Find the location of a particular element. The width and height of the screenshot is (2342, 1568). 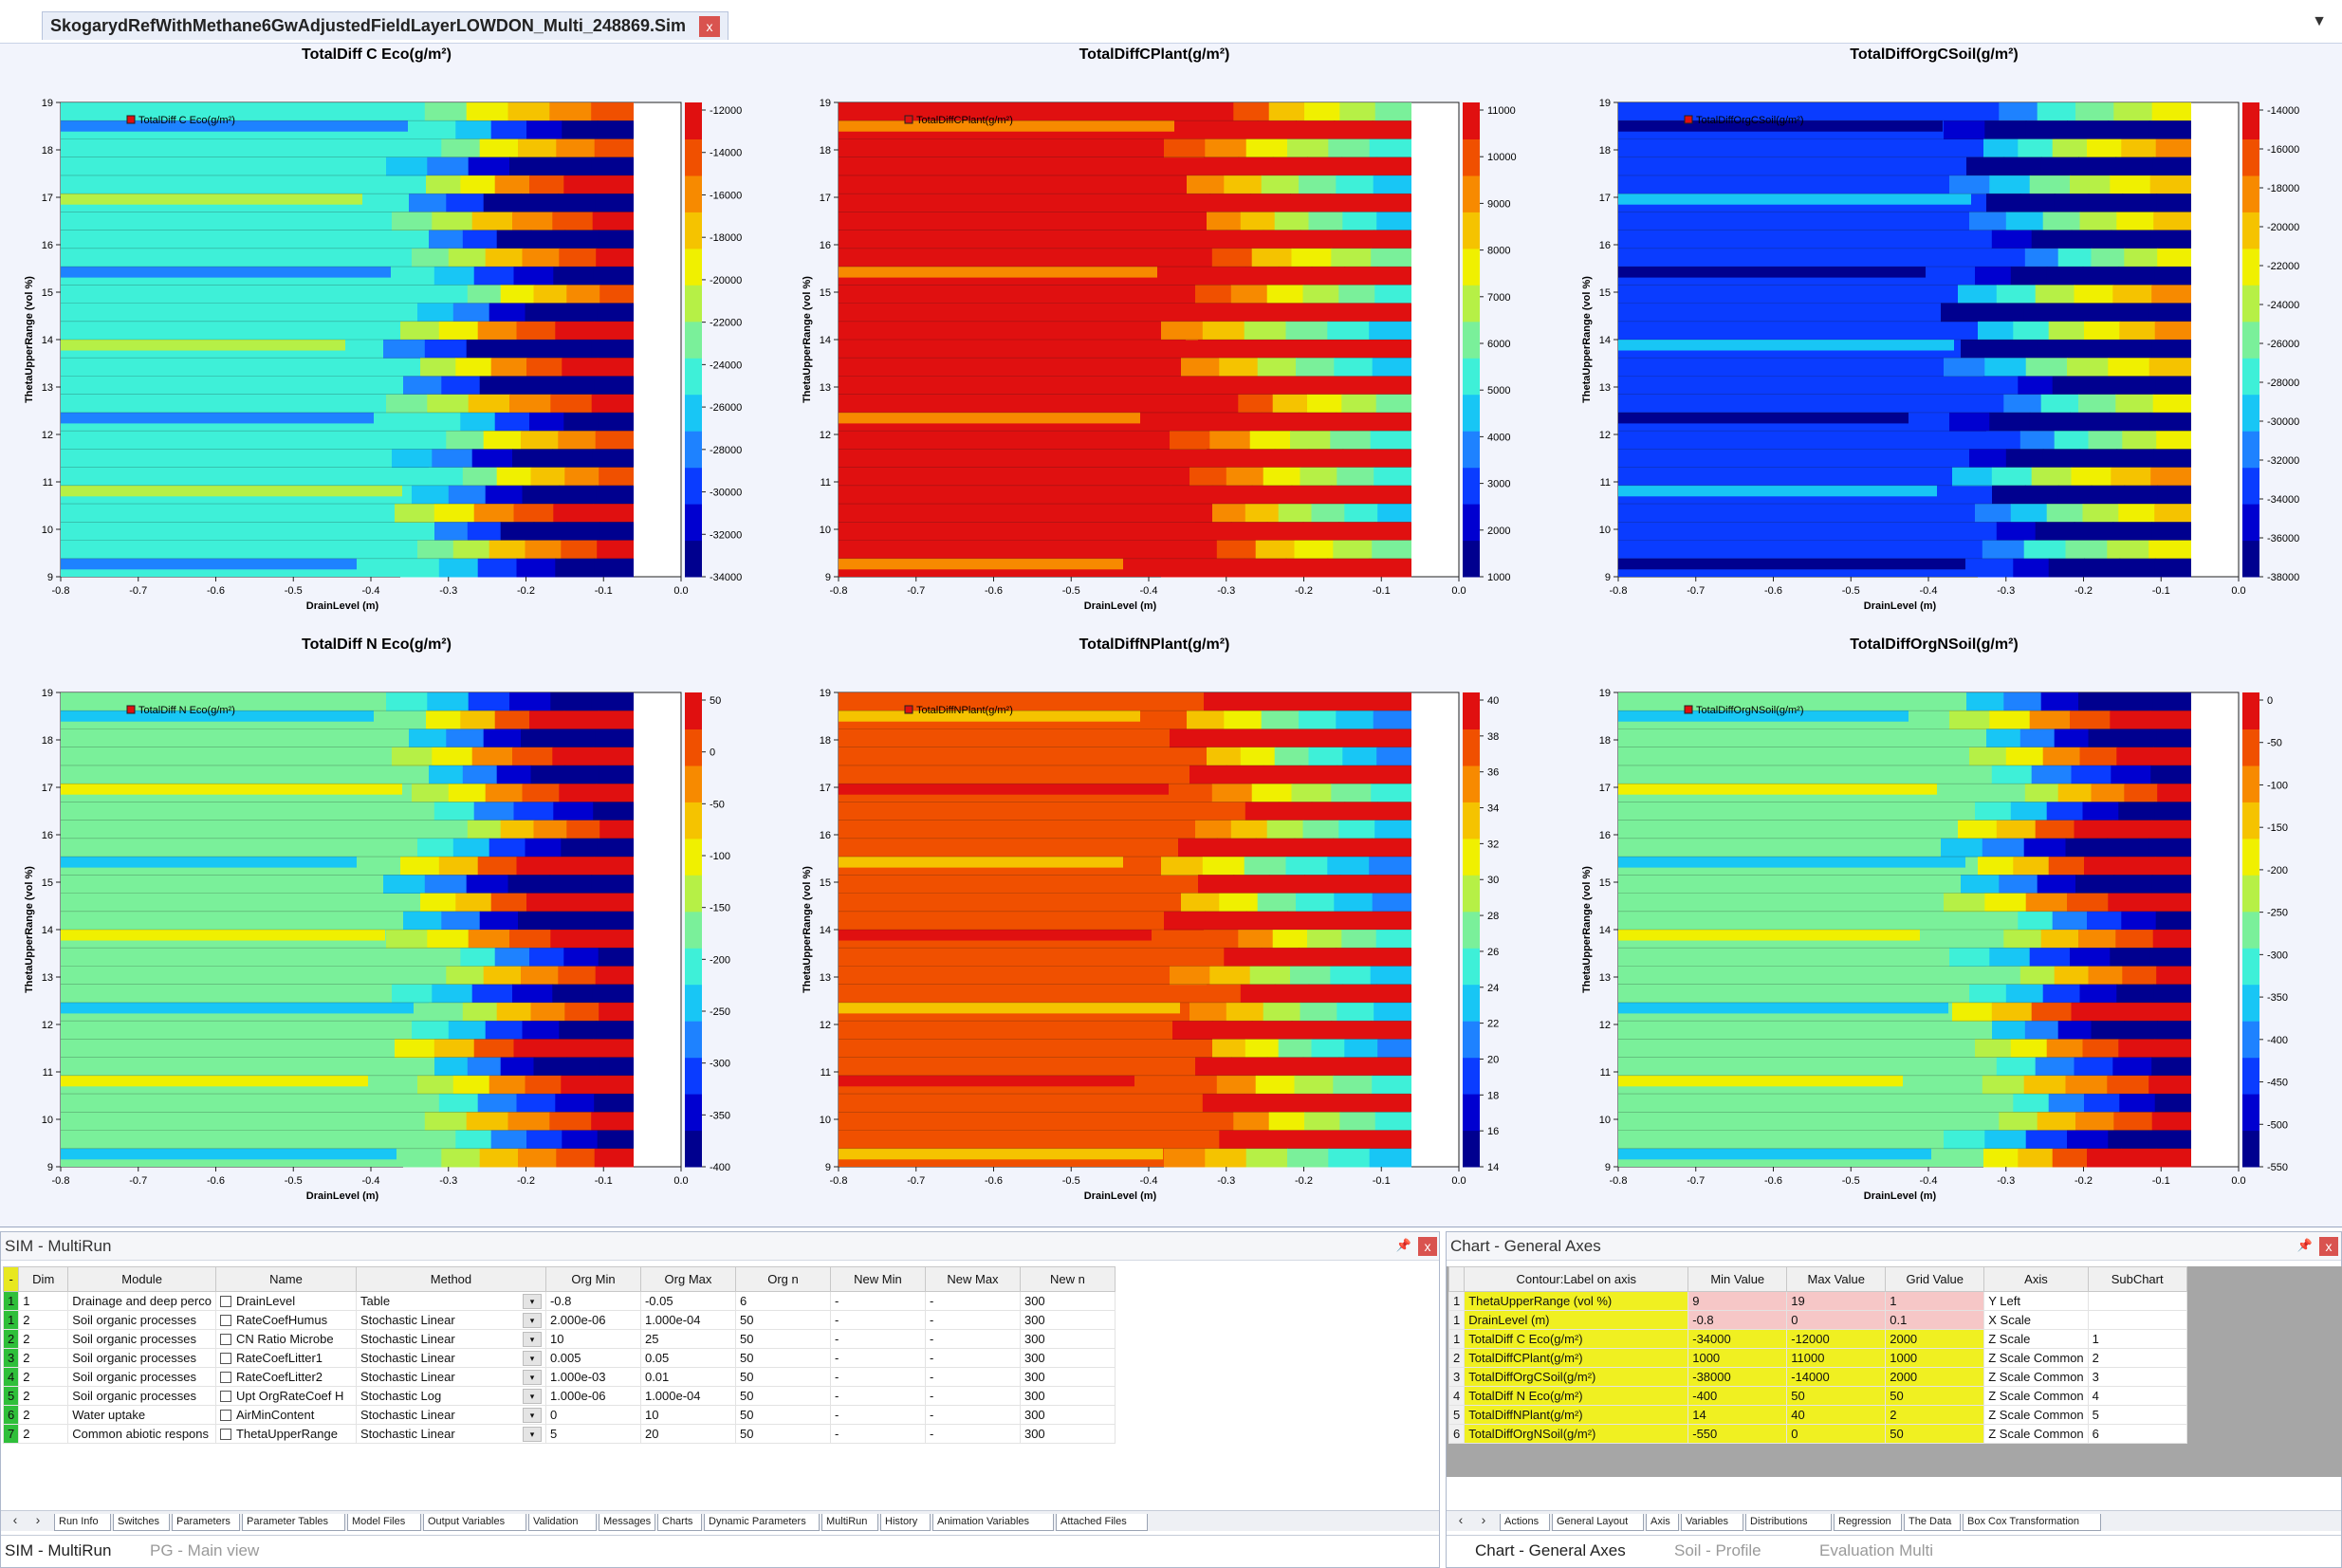

subtab: Regression is located at coordinates (1868, 1523).